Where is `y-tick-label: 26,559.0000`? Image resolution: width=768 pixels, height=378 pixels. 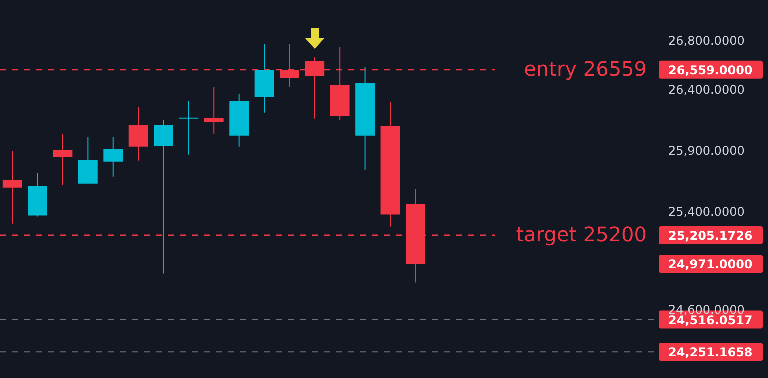
y-tick-label: 26,559.0000 is located at coordinates (710, 70).